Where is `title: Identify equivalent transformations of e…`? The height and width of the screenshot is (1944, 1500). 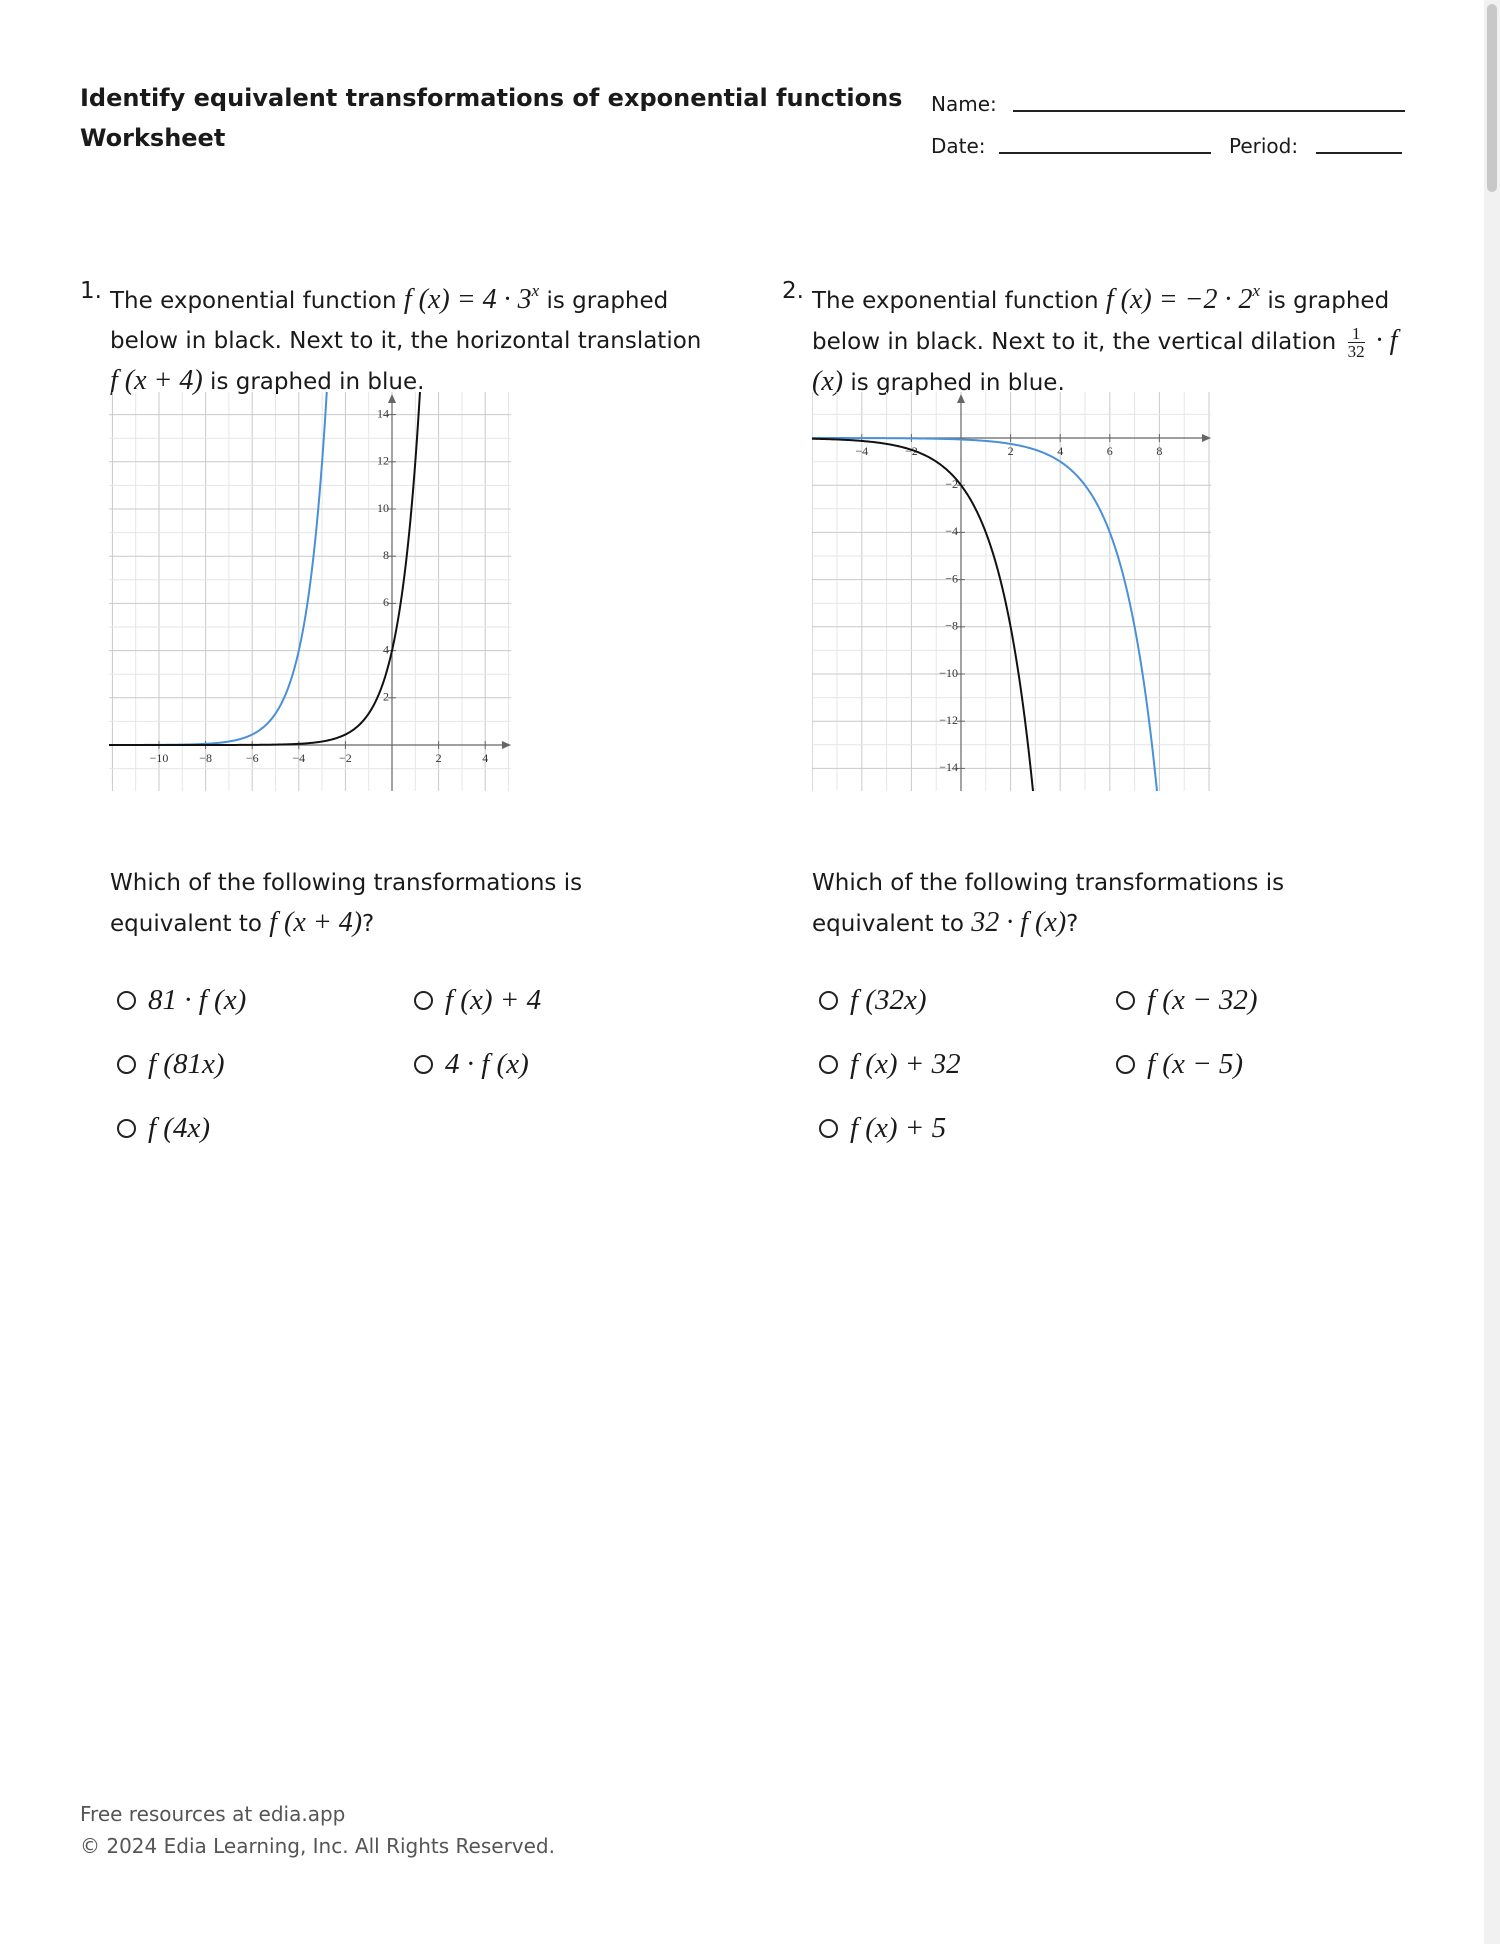 title: Identify equivalent transformations of e… is located at coordinates (491, 98).